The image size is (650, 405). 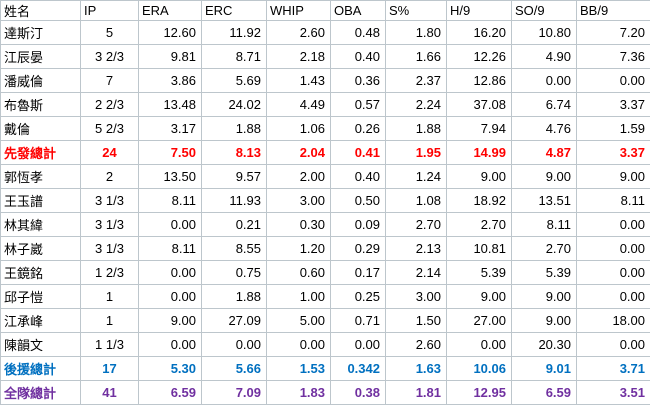 What do you see at coordinates (298, 248) in the screenshot?
I see `cell-whip: 1.20` at bounding box center [298, 248].